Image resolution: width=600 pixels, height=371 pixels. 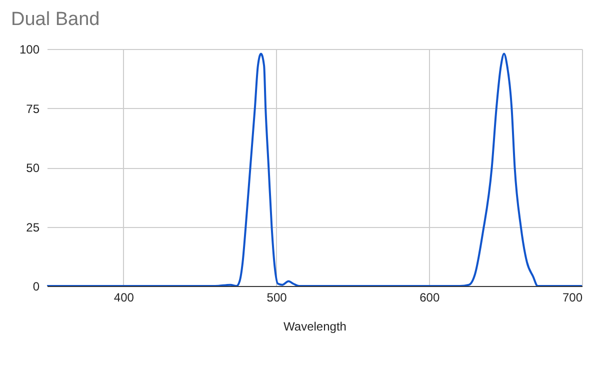 I want to click on y-tick-label: 50, so click(x=33, y=168).